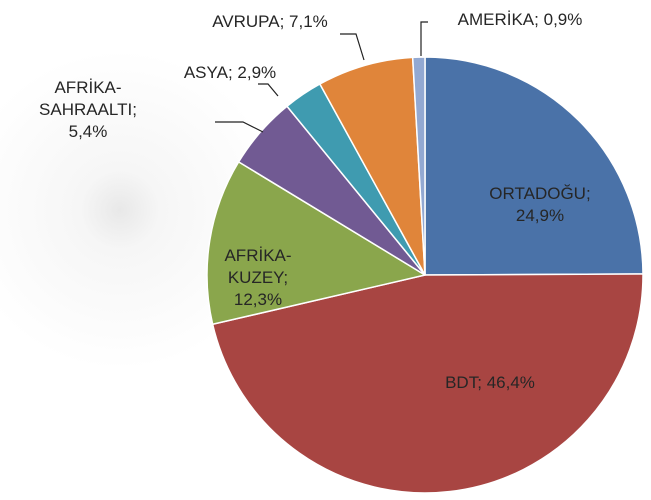  I want to click on value-label: 12,3%, so click(258, 299).